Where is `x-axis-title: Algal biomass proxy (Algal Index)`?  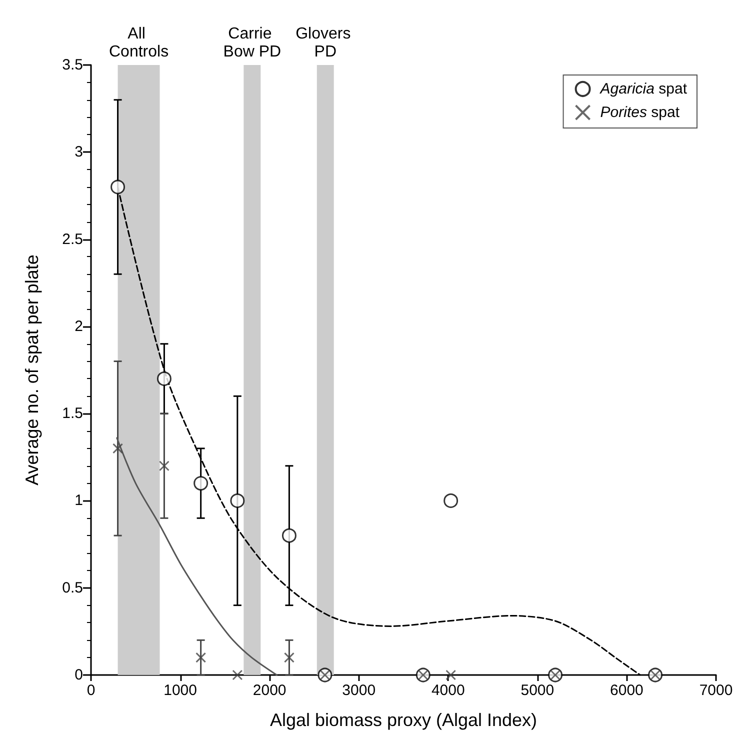 x-axis-title: Algal biomass proxy (Algal Index) is located at coordinates (404, 720).